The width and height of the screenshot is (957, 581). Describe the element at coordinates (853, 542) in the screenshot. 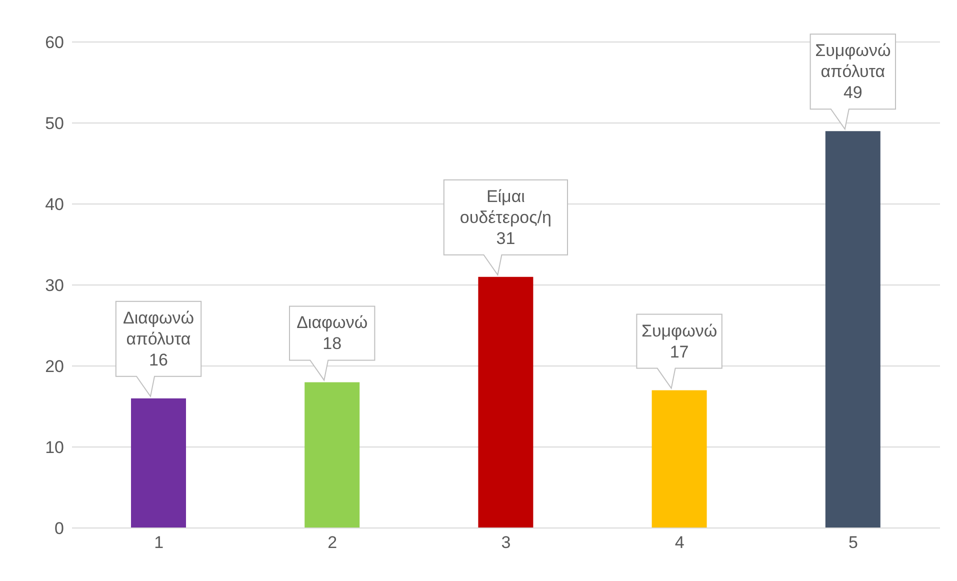

I see `x-tick-label: 5` at that location.